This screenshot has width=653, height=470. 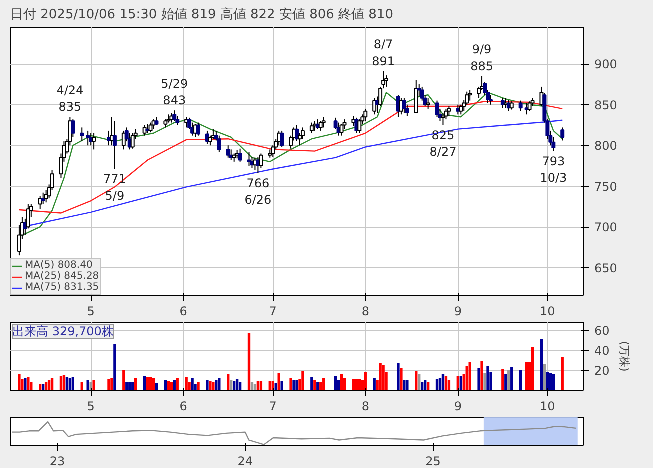 I want to click on annotation: 771 5/9, so click(x=115, y=188).